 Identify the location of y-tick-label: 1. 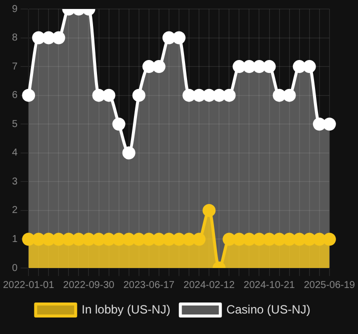
(15, 239).